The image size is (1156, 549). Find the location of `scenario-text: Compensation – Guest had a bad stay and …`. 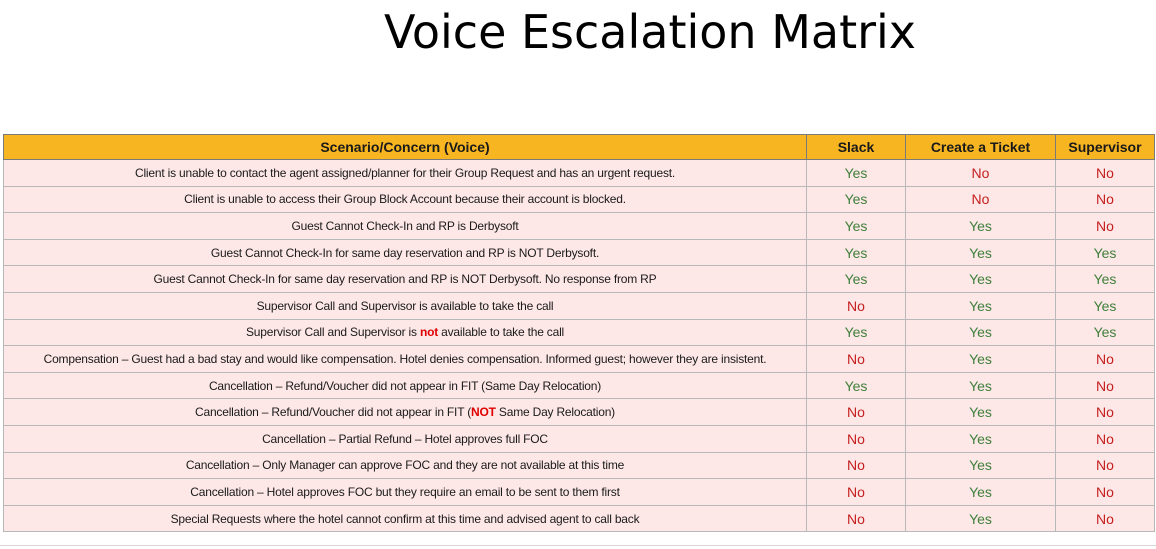

scenario-text: Compensation – Guest had a bad stay and … is located at coordinates (405, 358).